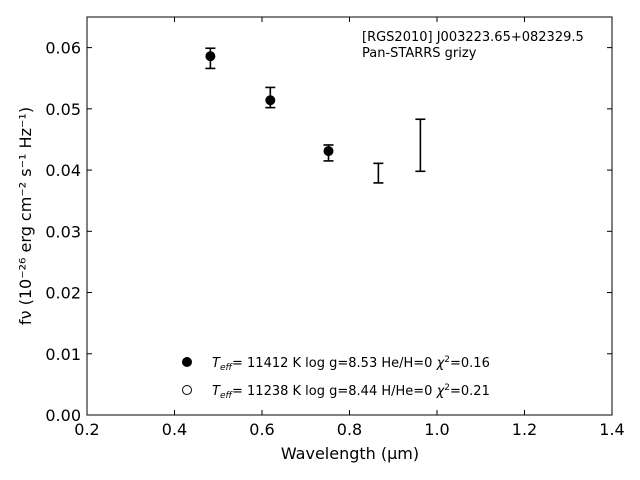  Describe the element at coordinates (63, 354) in the screenshot. I see `y-tick-label: 0.01` at that location.